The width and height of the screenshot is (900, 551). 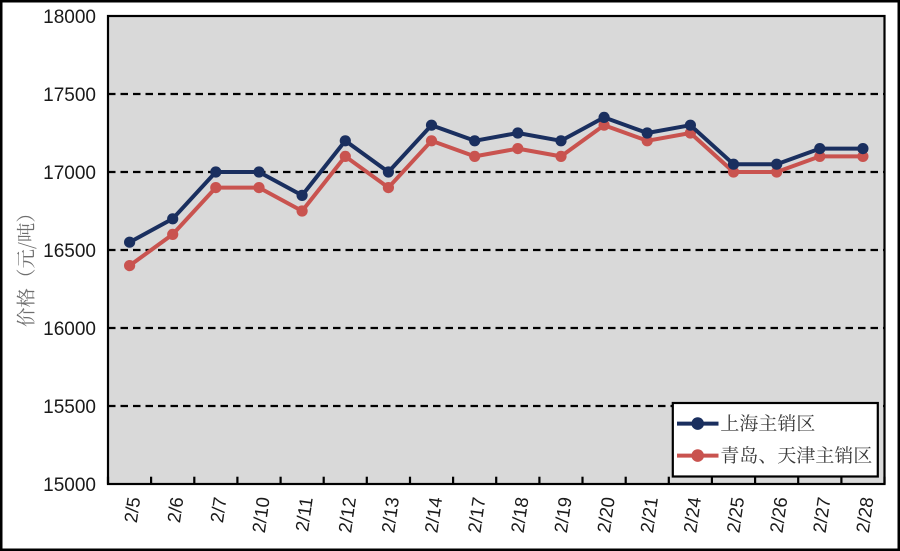 What do you see at coordinates (69, 95) in the screenshot?
I see `svg-text: 17500` at bounding box center [69, 95].